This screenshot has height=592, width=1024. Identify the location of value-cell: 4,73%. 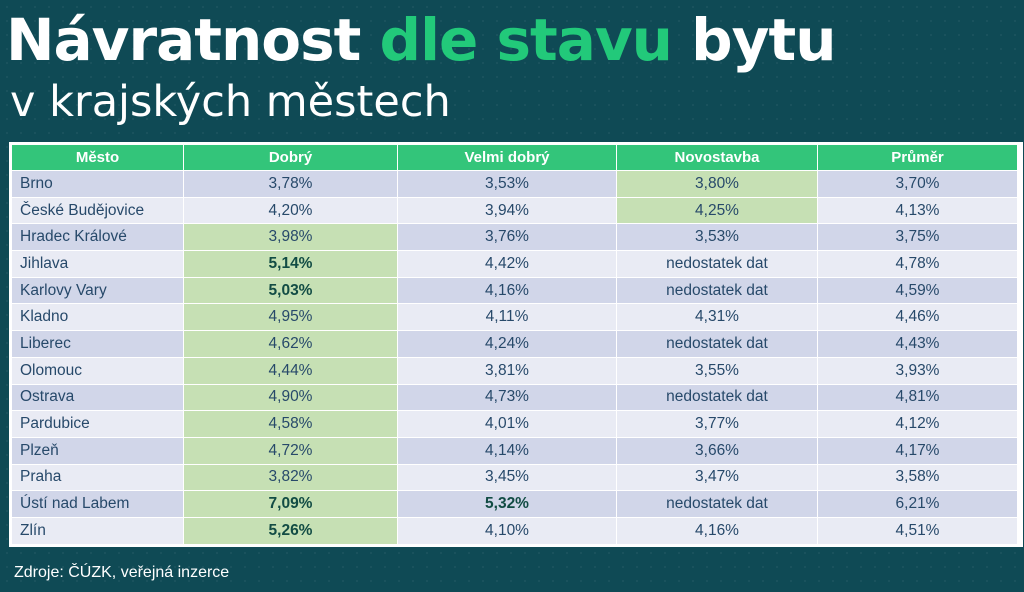
(507, 397).